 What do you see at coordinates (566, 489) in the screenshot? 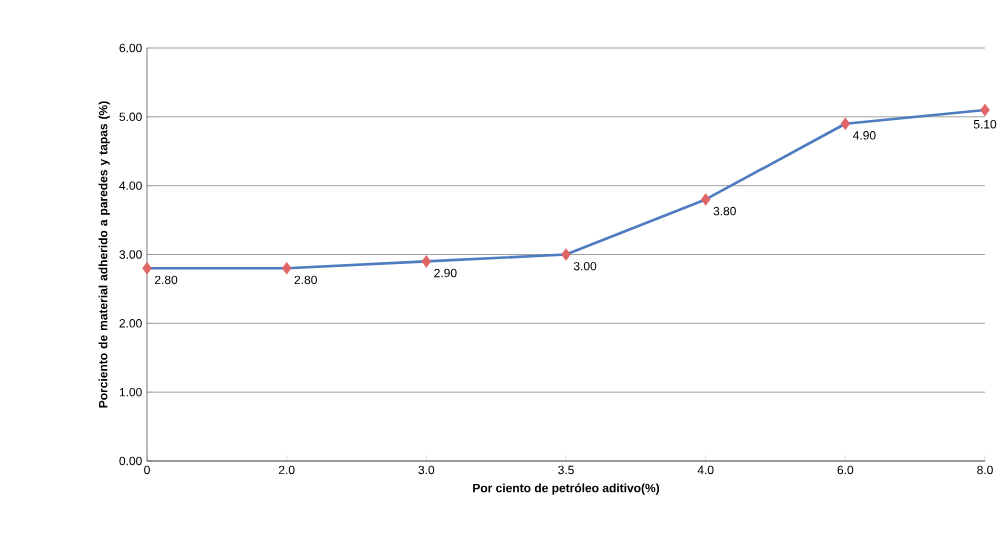
I see `x-axis-title: Por ciento de petróleo aditivo(%)` at bounding box center [566, 489].